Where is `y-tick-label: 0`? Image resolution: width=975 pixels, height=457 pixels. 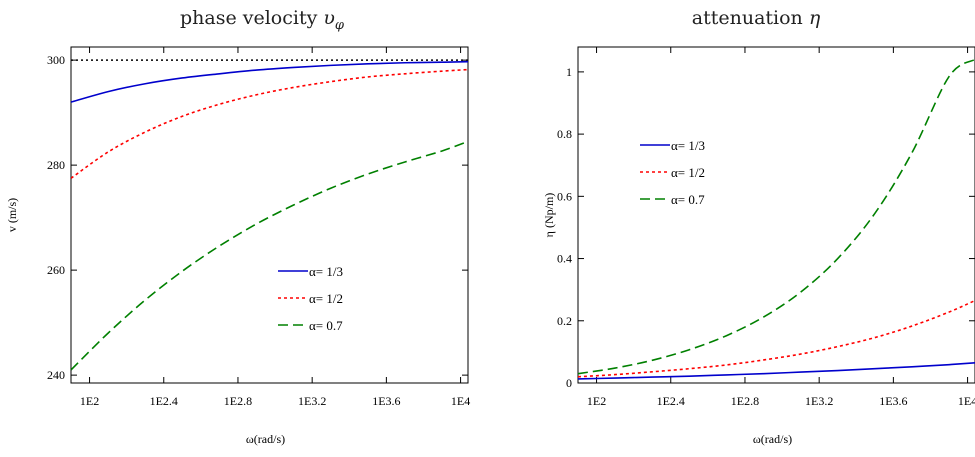
y-tick-label: 0 is located at coordinates (569, 383).